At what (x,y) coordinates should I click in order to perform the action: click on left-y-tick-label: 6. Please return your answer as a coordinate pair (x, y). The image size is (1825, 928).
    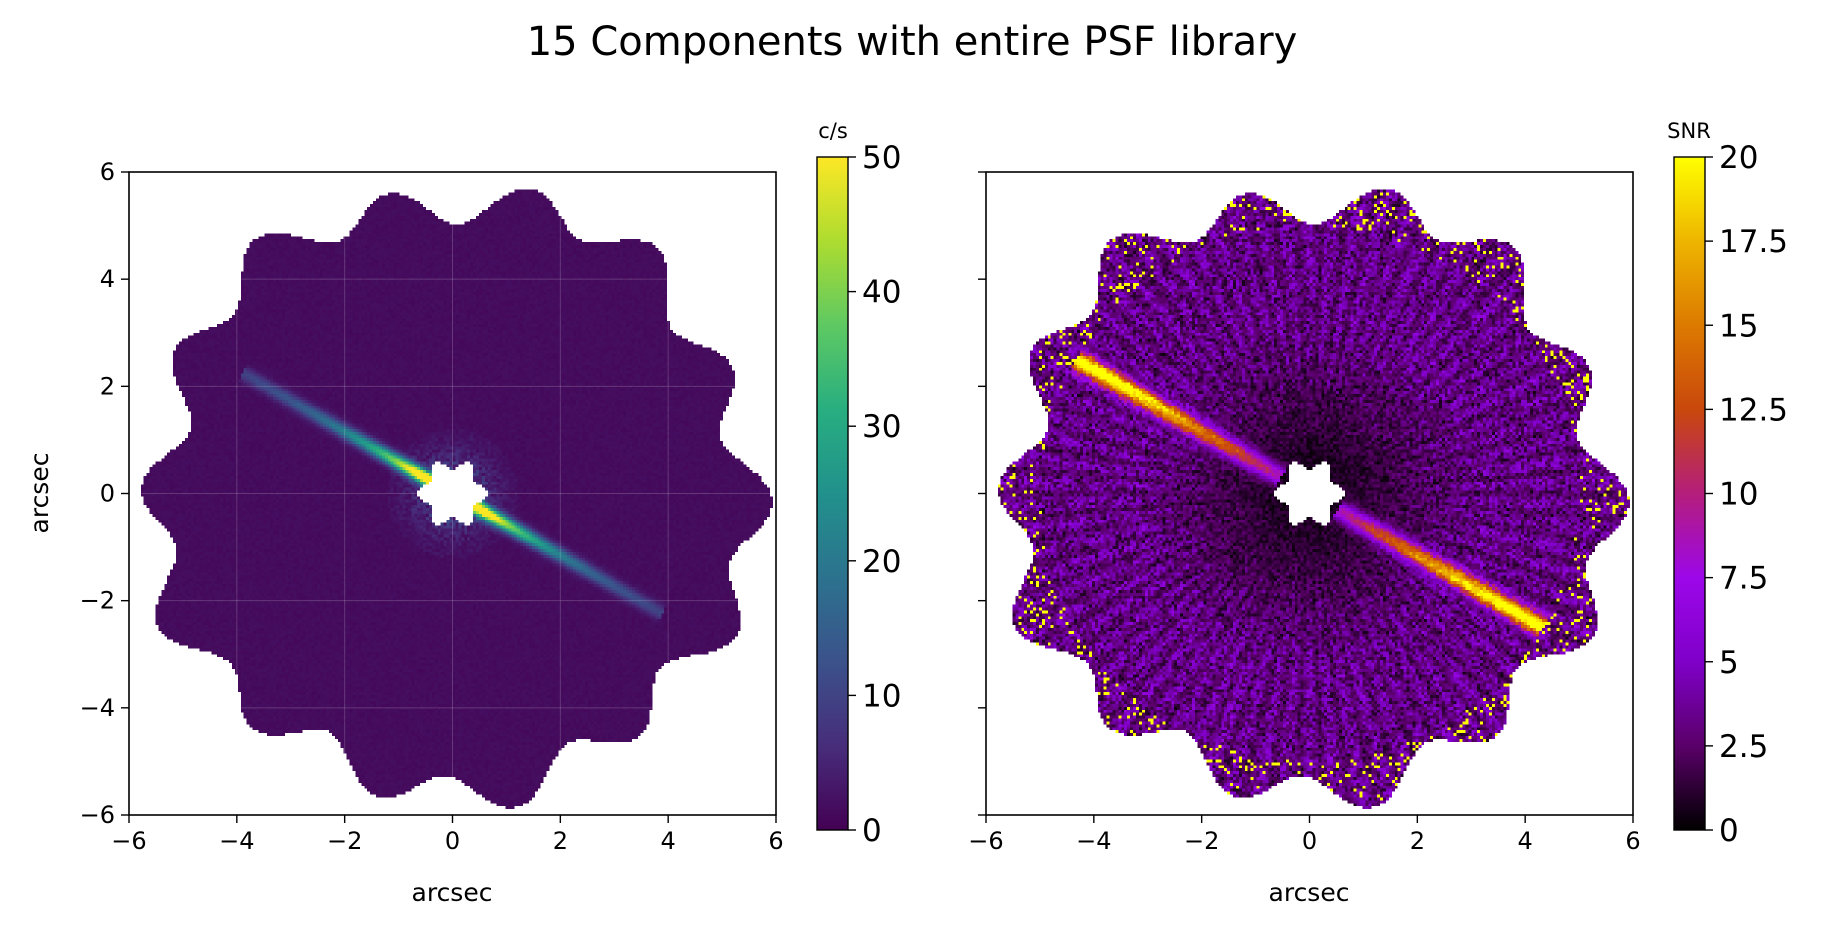
    Looking at the image, I should click on (107, 172).